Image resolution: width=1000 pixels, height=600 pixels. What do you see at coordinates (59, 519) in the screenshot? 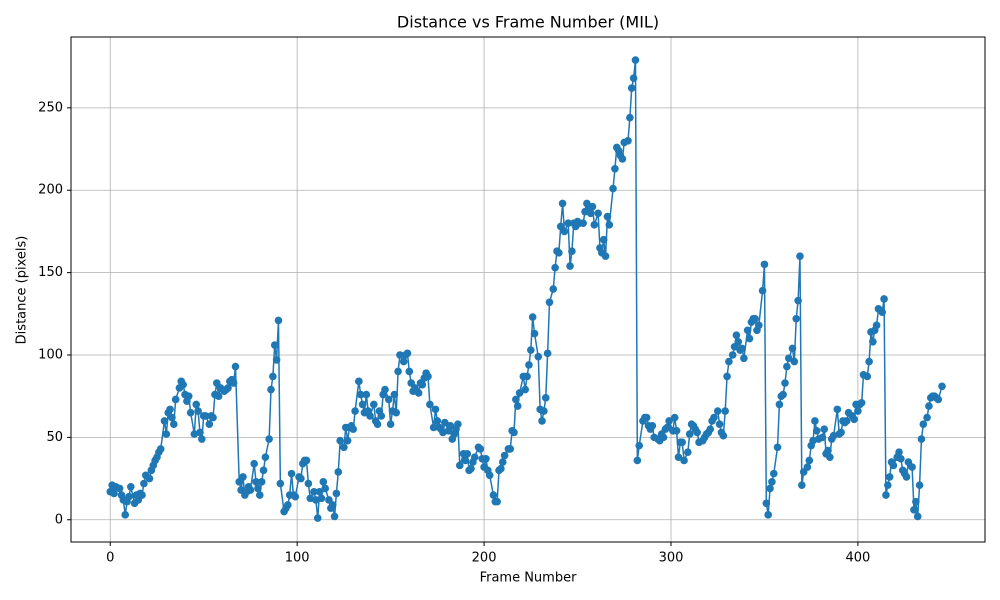
I see `y-tick-label: 0` at bounding box center [59, 519].